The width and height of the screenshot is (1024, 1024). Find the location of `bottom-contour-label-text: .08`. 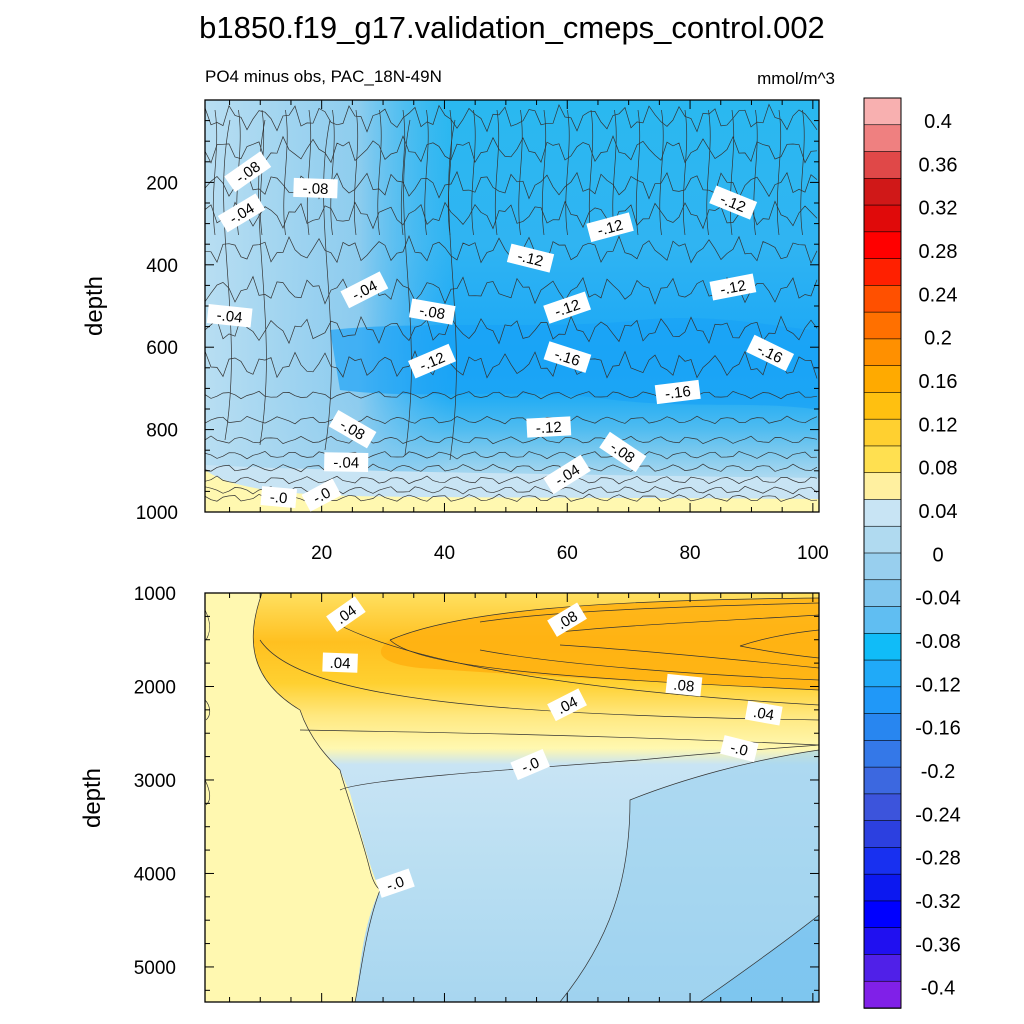

bottom-contour-label-text: .08 is located at coordinates (684, 686).